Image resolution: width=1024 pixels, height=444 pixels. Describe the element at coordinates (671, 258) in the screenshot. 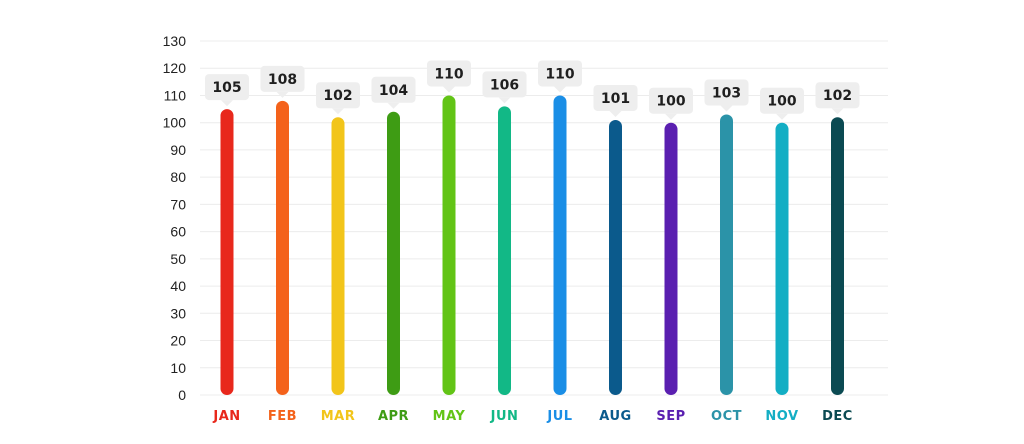

I see `bar-sep` at that location.